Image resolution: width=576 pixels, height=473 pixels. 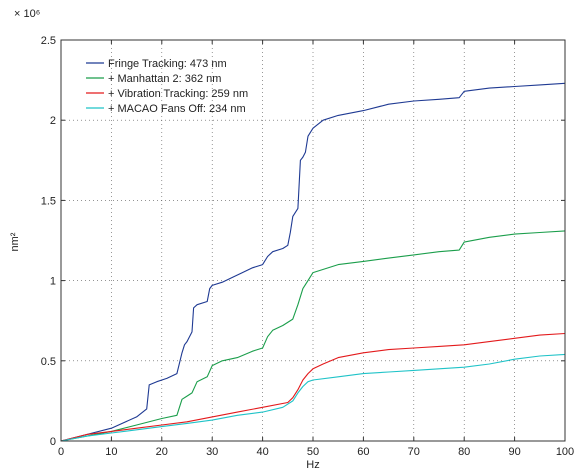 What do you see at coordinates (164, 79) in the screenshot?
I see `legend-label: + Manhattan 2: 362 nm` at bounding box center [164, 79].